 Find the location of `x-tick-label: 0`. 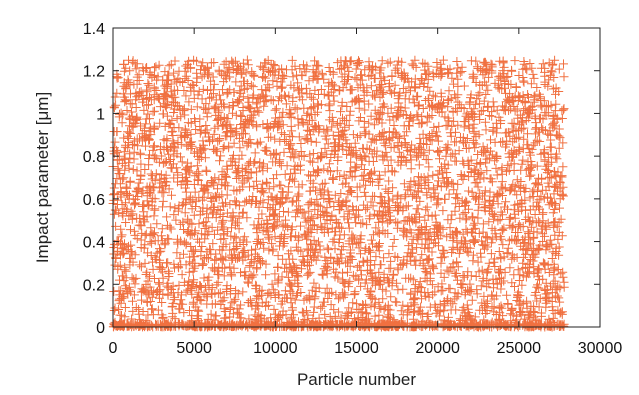

x-tick-label: 0 is located at coordinates (113, 348).